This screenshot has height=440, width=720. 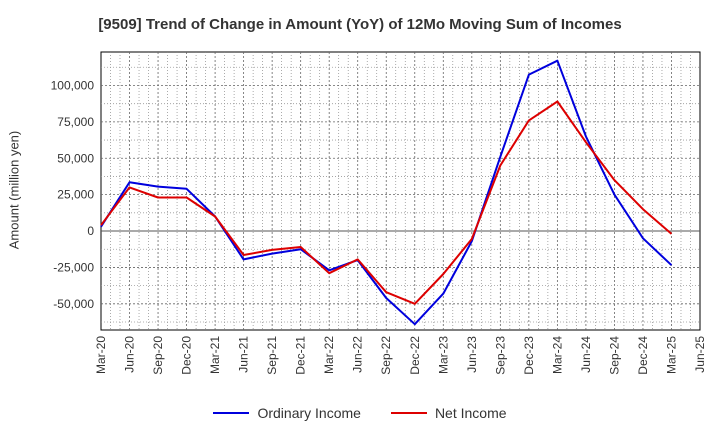 I want to click on x-tick-label: Sep-21, so click(x=272, y=355).